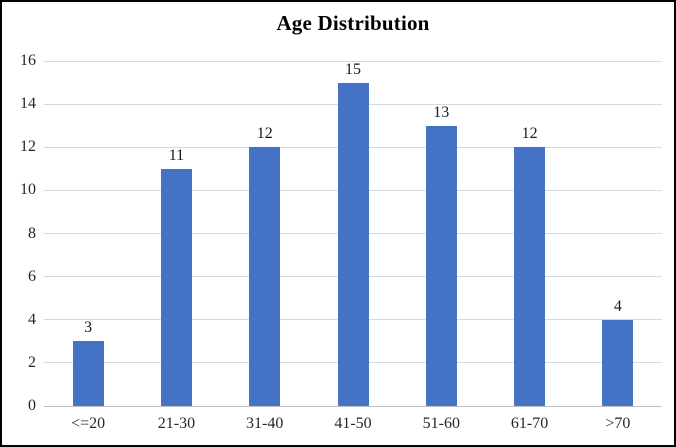 The height and width of the screenshot is (447, 676). I want to click on bar-value-label: 4, so click(617, 306).